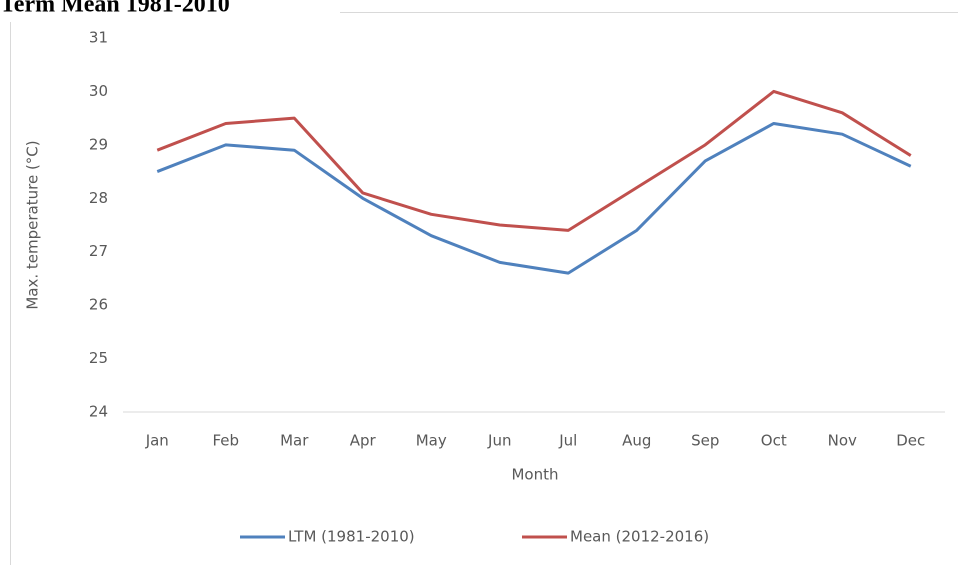 Image resolution: width=958 pixels, height=565 pixels. I want to click on y-tick-label: 31, so click(98, 38).